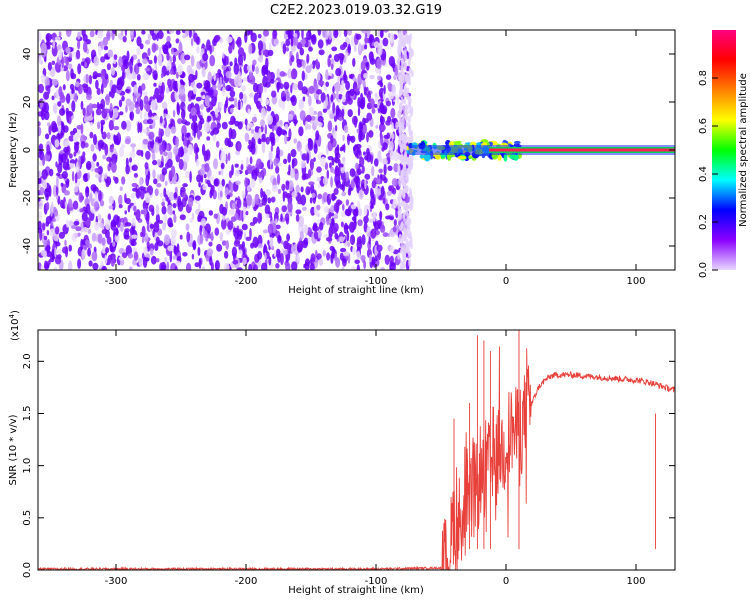 The width and height of the screenshot is (750, 604). What do you see at coordinates (635, 581) in the screenshot?
I see `x-tick-label: 100` at bounding box center [635, 581].